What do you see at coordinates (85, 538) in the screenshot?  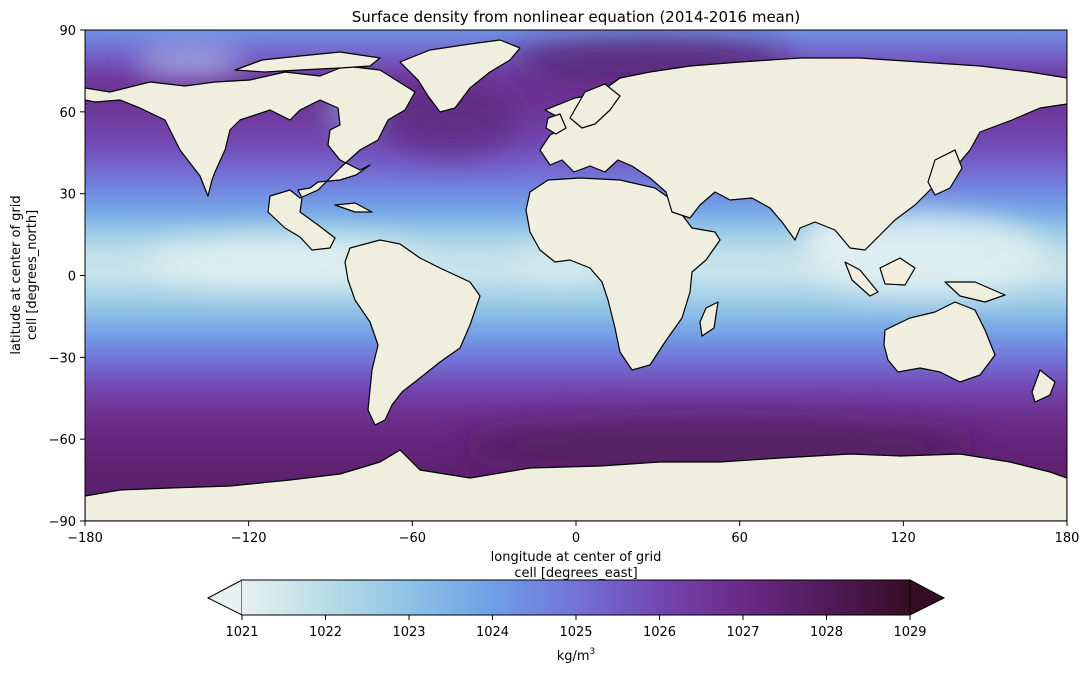 I see `x-tick-label: −180` at bounding box center [85, 538].